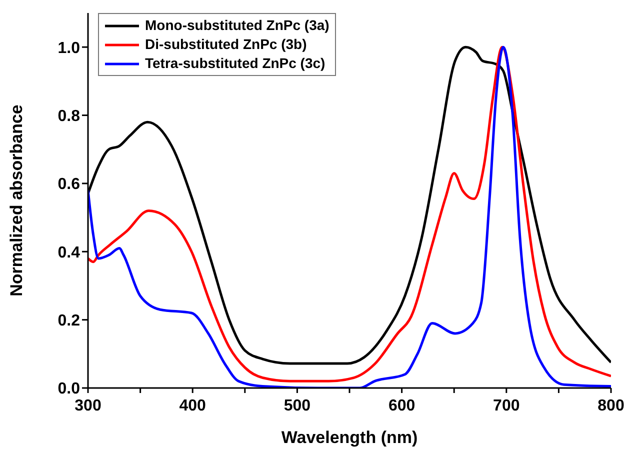 Image resolution: width=633 pixels, height=461 pixels. What do you see at coordinates (349, 437) in the screenshot?
I see `x-axis-title: Wavelength (nm)` at bounding box center [349, 437].